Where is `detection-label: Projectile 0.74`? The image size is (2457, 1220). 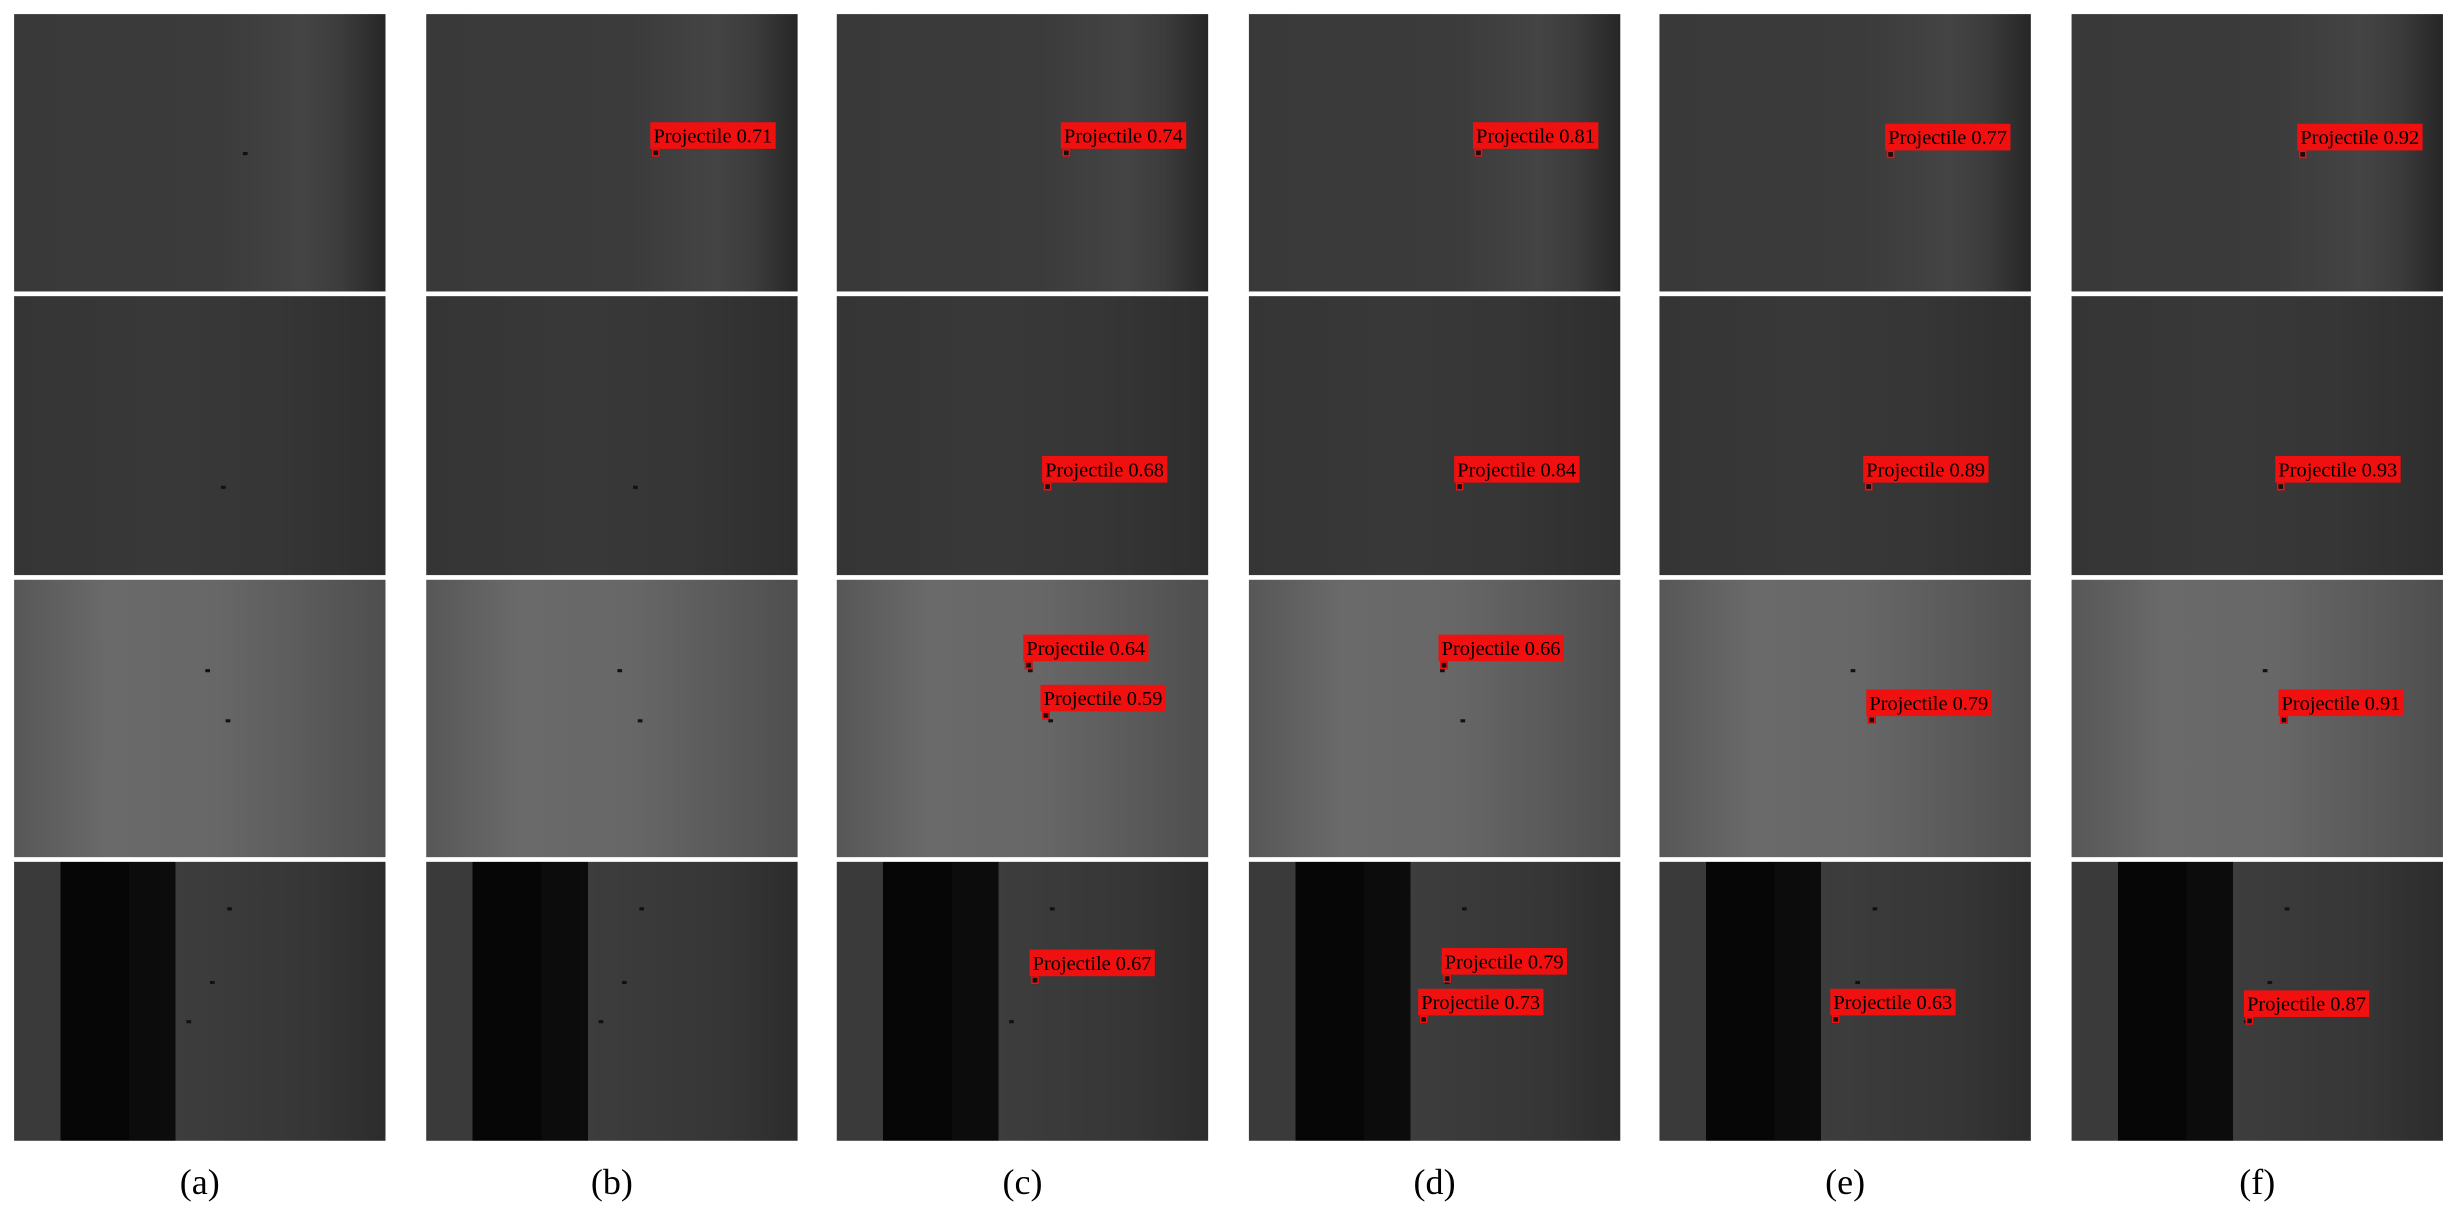 detection-label: Projectile 0.74 is located at coordinates (1123, 135).